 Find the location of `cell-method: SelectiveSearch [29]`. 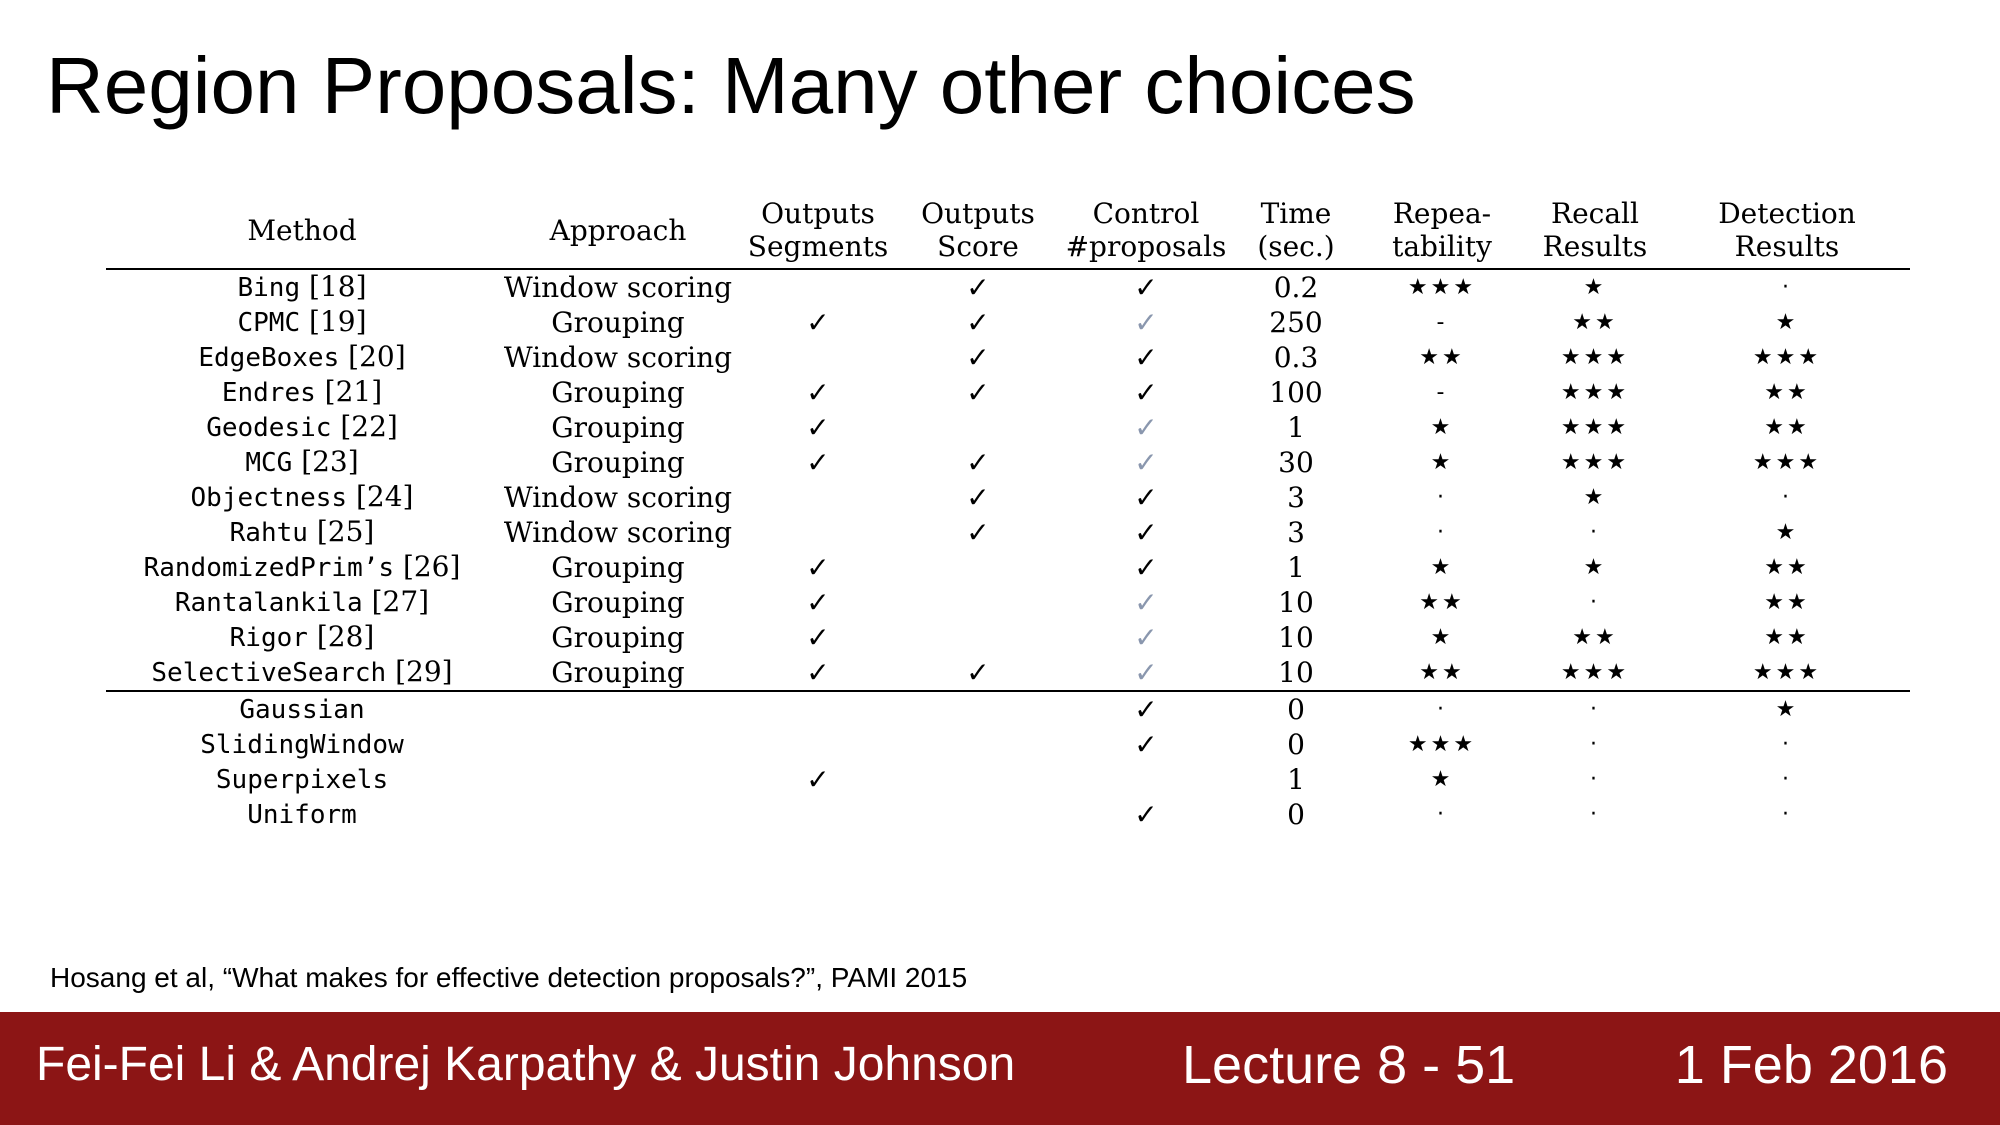

cell-method: SelectiveSearch [29] is located at coordinates (302, 673).